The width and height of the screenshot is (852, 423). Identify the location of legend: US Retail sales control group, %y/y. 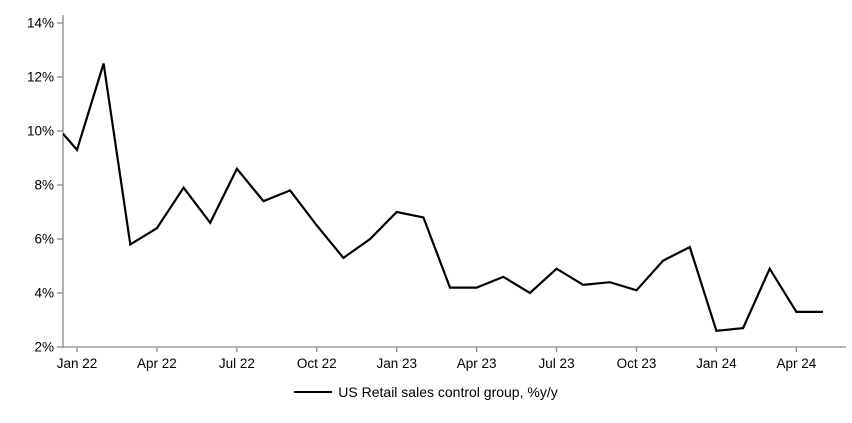
(426, 392).